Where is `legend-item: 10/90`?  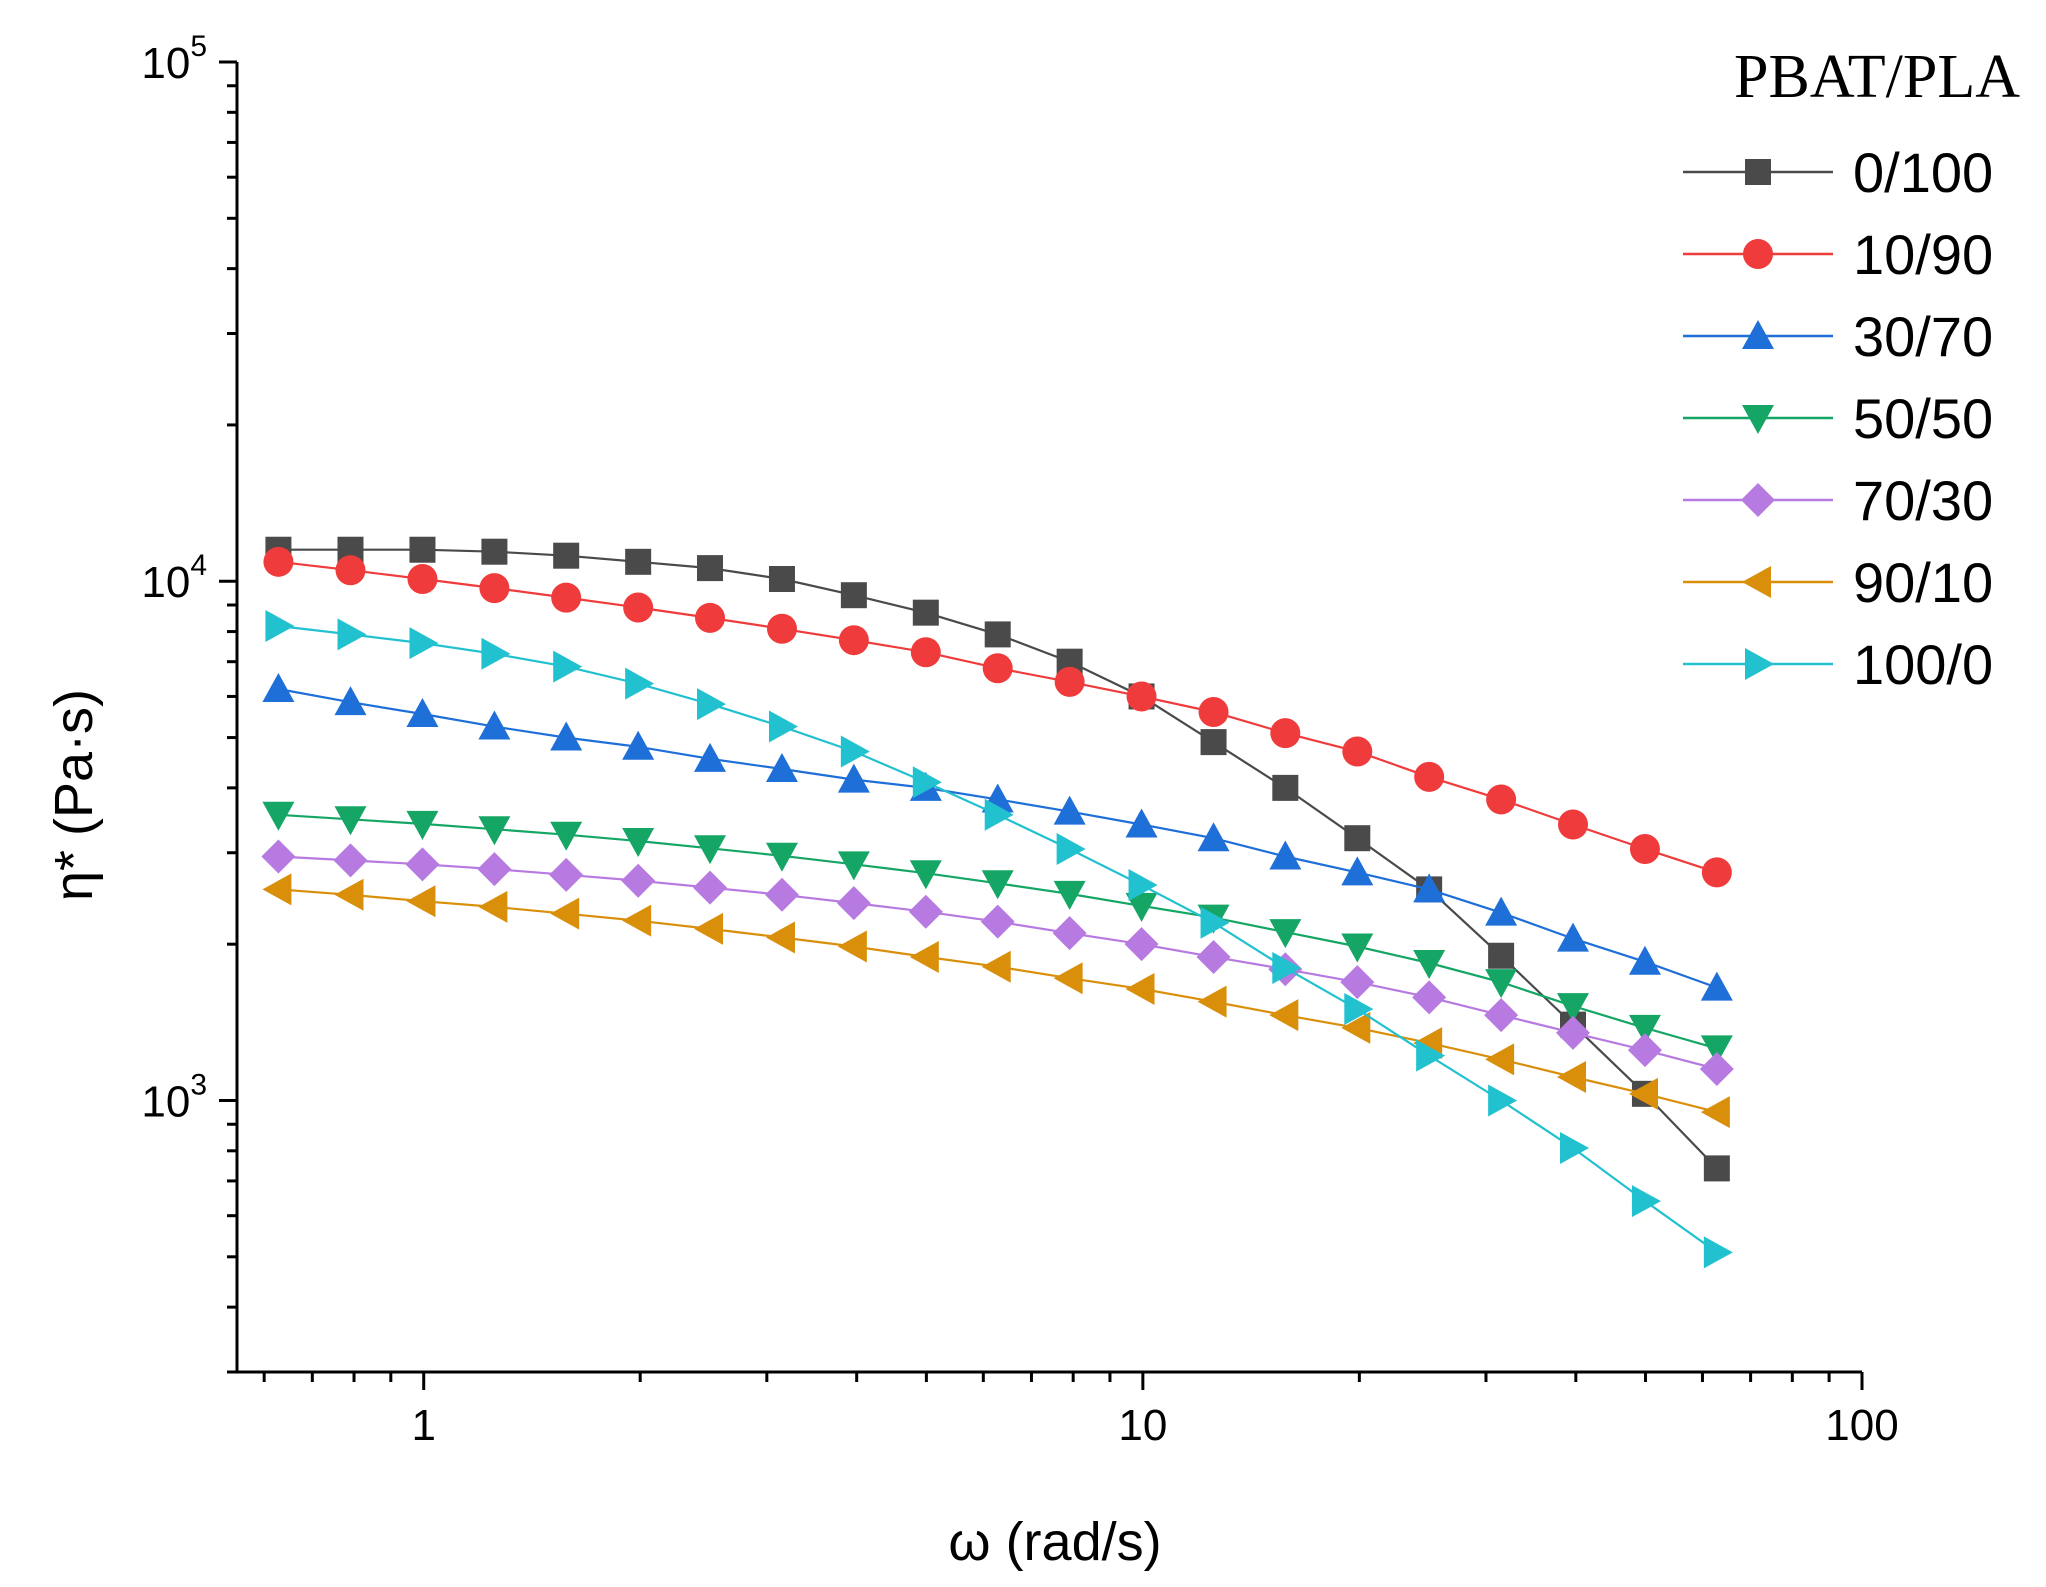 legend-item: 10/90 is located at coordinates (1838, 254).